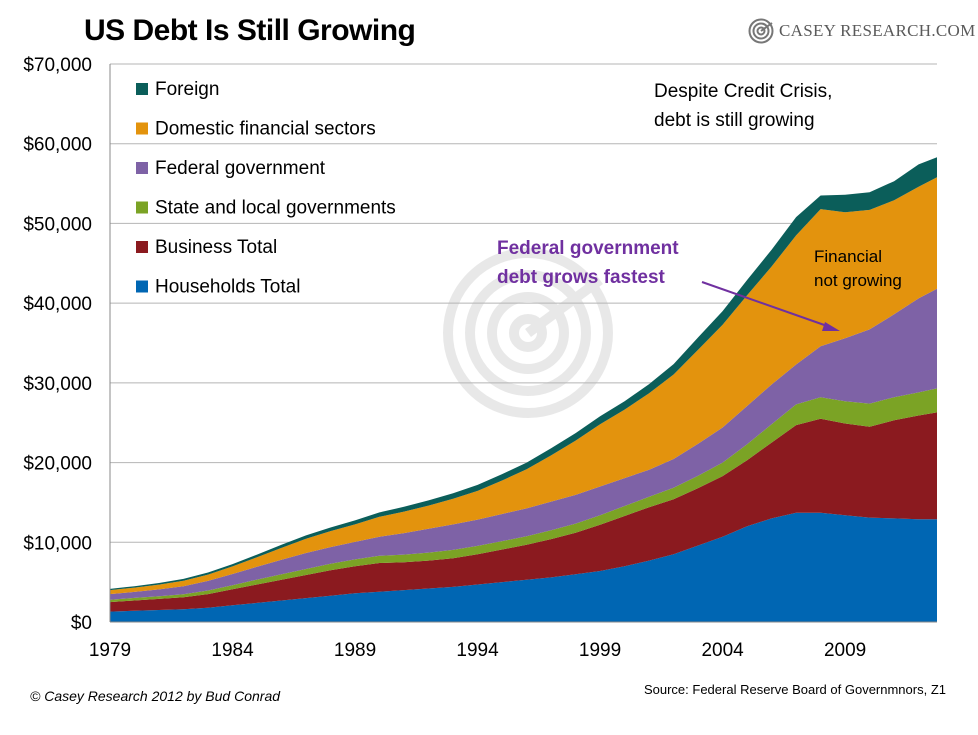 Image resolution: width=978 pixels, height=735 pixels. I want to click on annotation-federal-line2: debt grows fastest, so click(581, 277).